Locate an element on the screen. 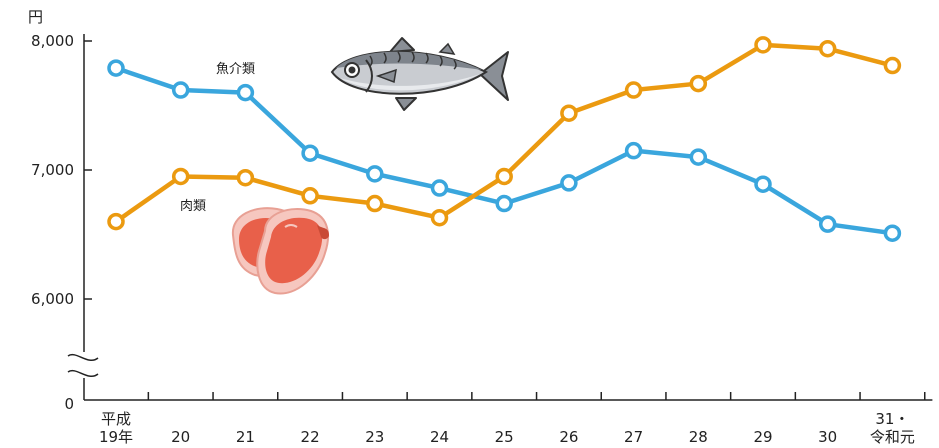 The width and height of the screenshot is (939, 448). series-label-fish: 魚介類 is located at coordinates (235, 69).